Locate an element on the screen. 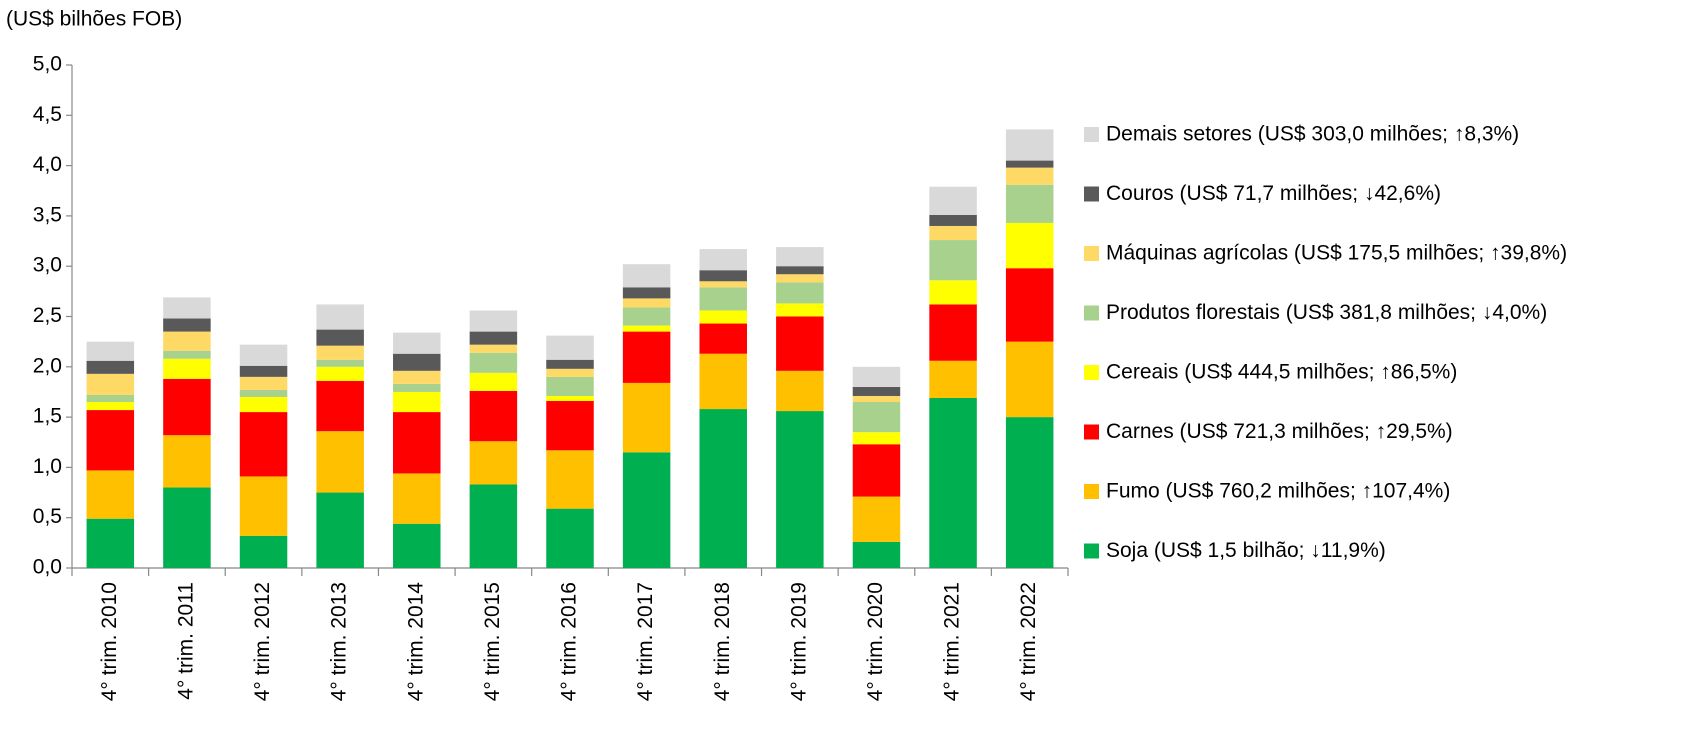 Image resolution: width=1695 pixels, height=741 pixels. y-tick-label: 1,5 is located at coordinates (47, 416).